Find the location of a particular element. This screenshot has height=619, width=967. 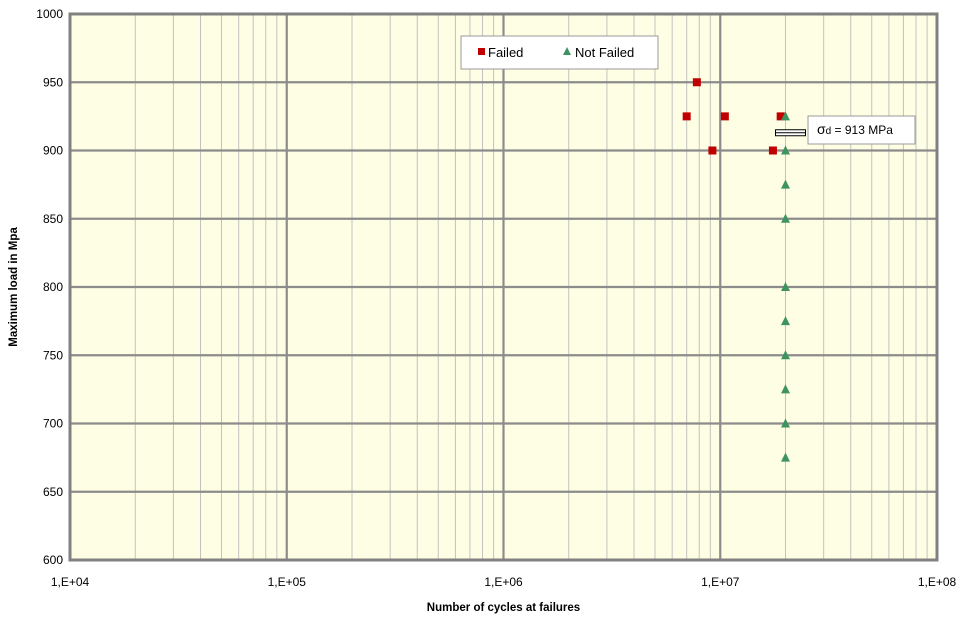

y-tick-label: 800 is located at coordinates (53, 287).